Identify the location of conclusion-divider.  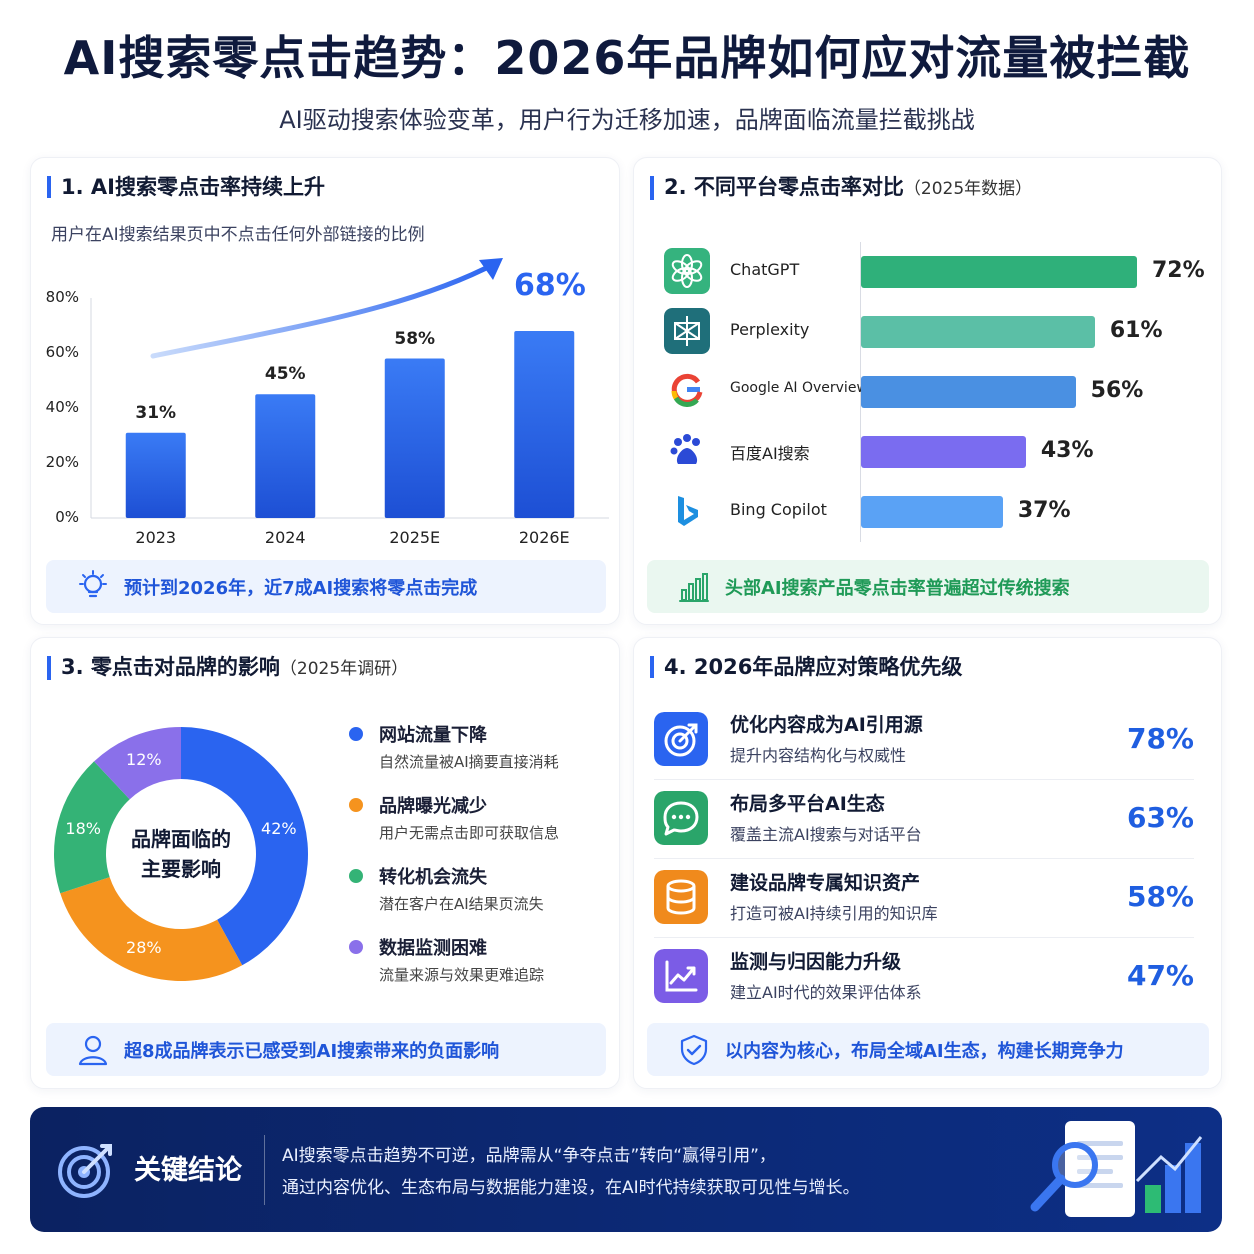
(264, 1170).